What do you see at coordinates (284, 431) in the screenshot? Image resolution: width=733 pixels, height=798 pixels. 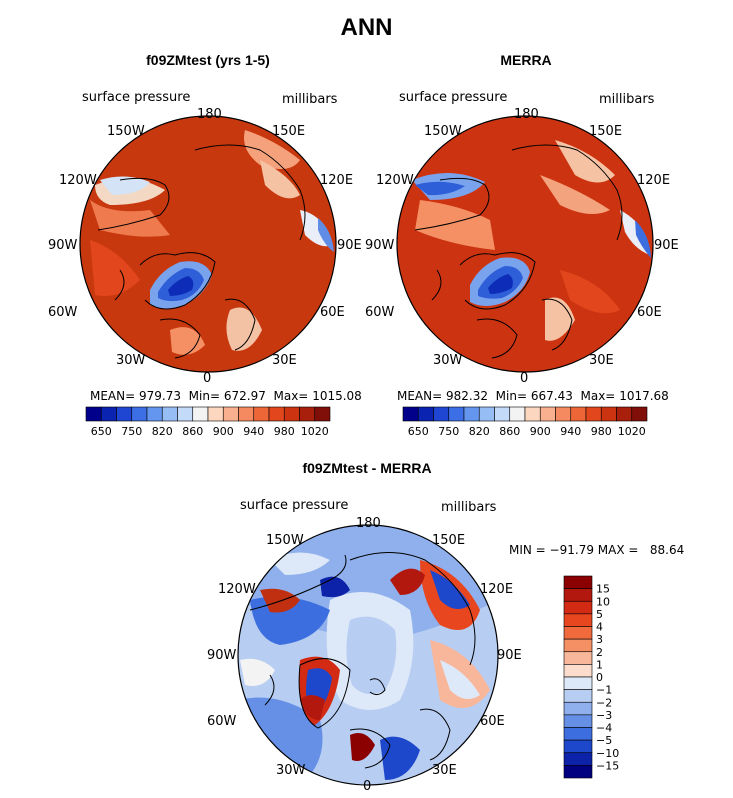 I see `model-colorbar-tick-label: 980` at bounding box center [284, 431].